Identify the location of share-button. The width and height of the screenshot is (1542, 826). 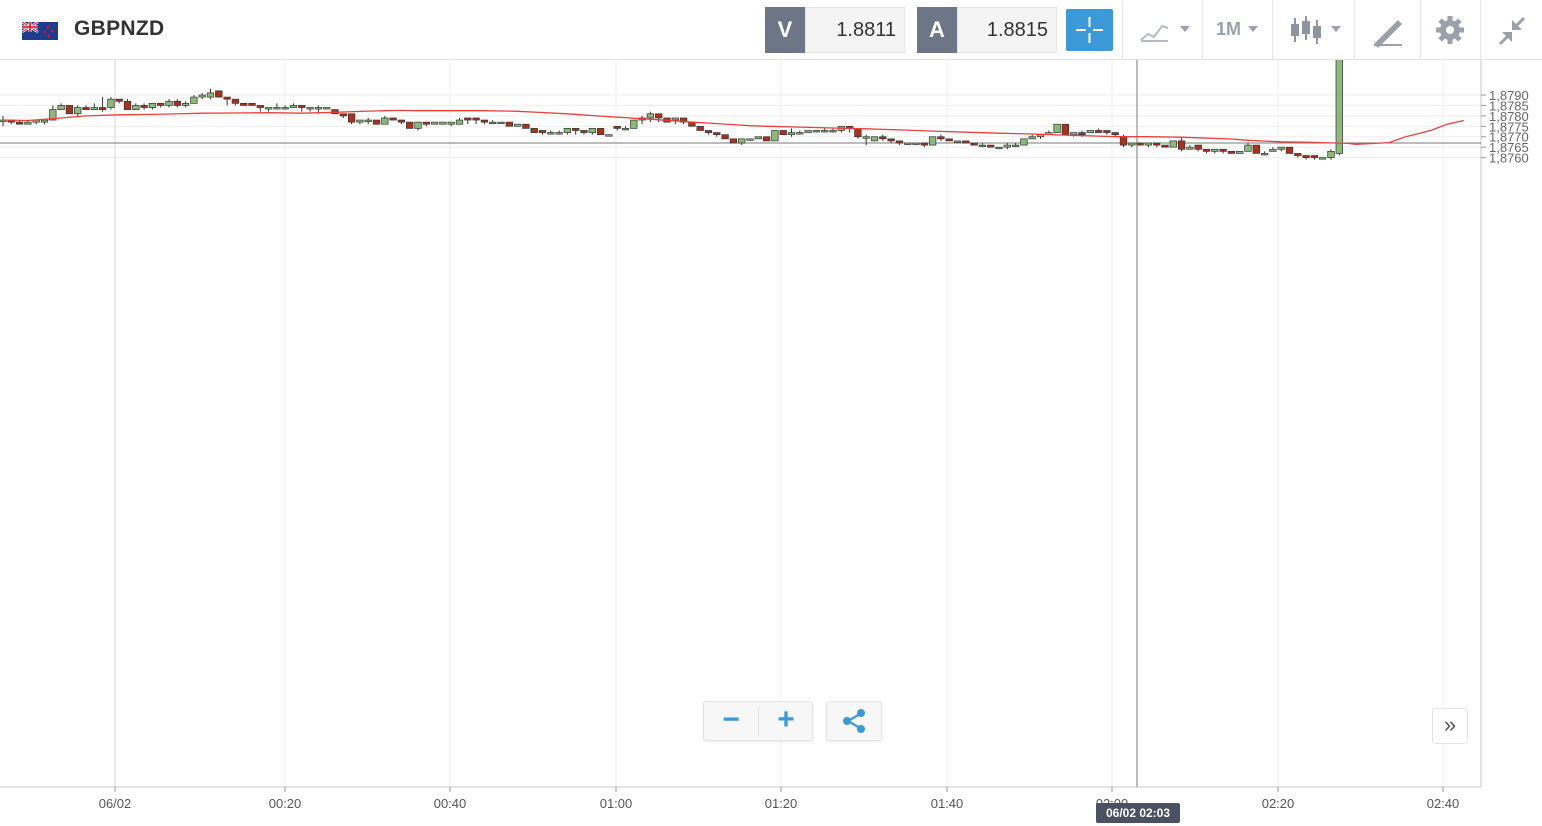
(854, 721).